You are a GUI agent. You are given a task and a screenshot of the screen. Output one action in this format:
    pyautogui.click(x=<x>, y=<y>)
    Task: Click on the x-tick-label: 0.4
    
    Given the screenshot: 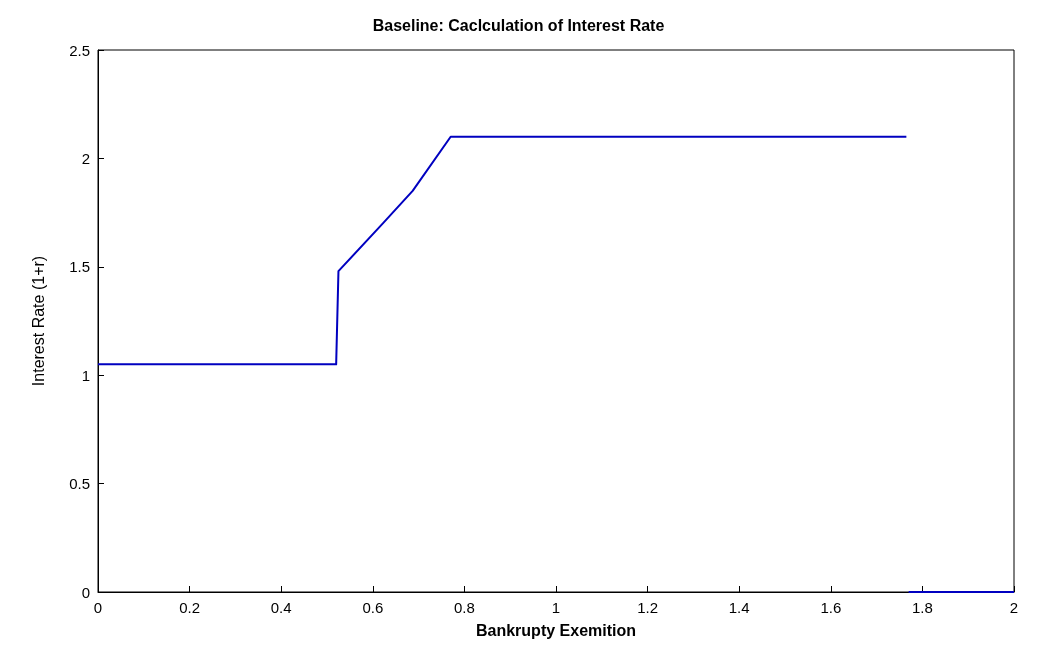 What is the action you would take?
    pyautogui.click(x=281, y=607)
    